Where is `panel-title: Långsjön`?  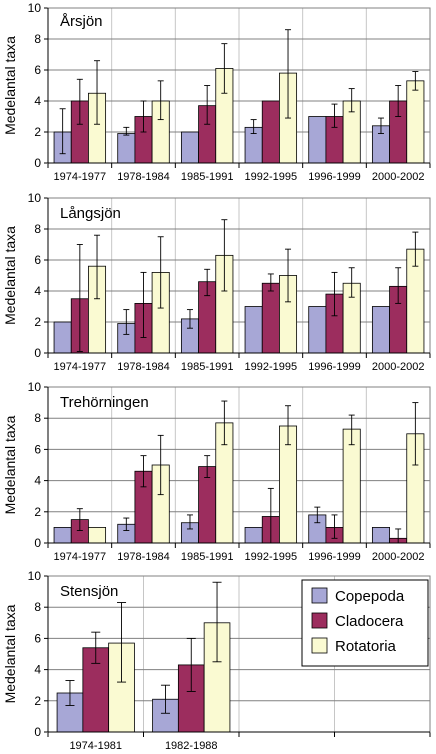 panel-title: Långsjön is located at coordinates (90, 213).